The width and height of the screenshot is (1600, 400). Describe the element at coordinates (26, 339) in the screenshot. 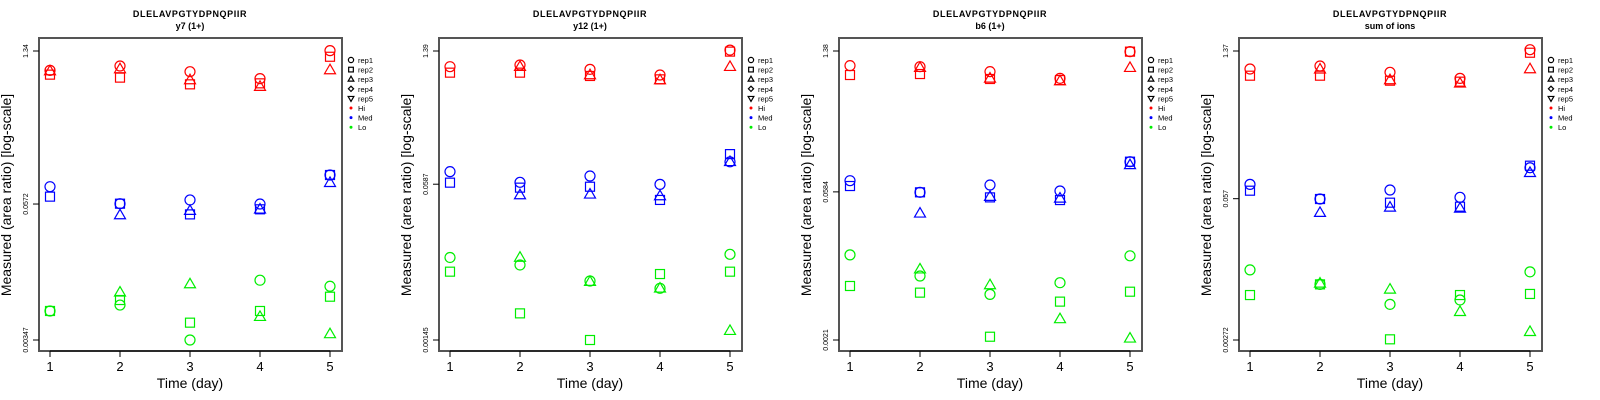

I see `y-tick-label: 0.00347` at that location.